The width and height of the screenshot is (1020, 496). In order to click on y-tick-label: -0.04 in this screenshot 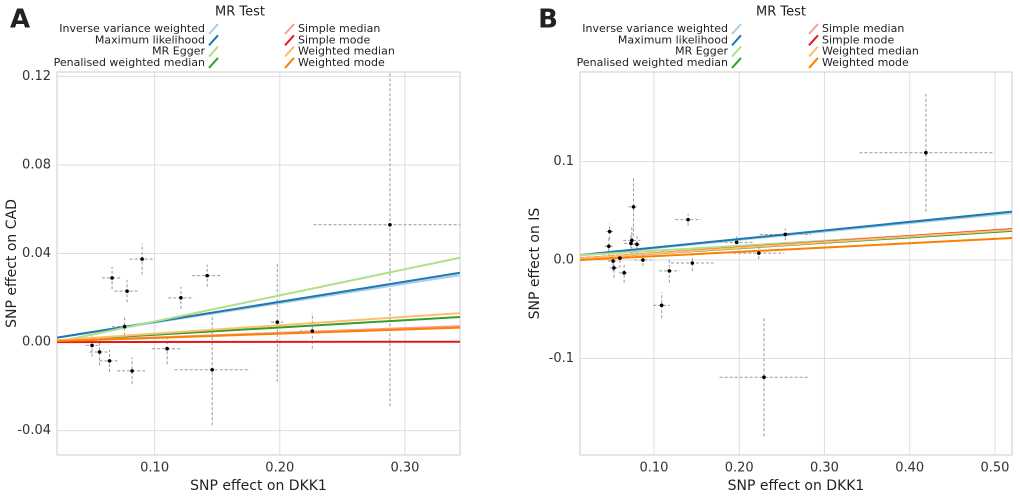, I will do `click(34, 430)`.